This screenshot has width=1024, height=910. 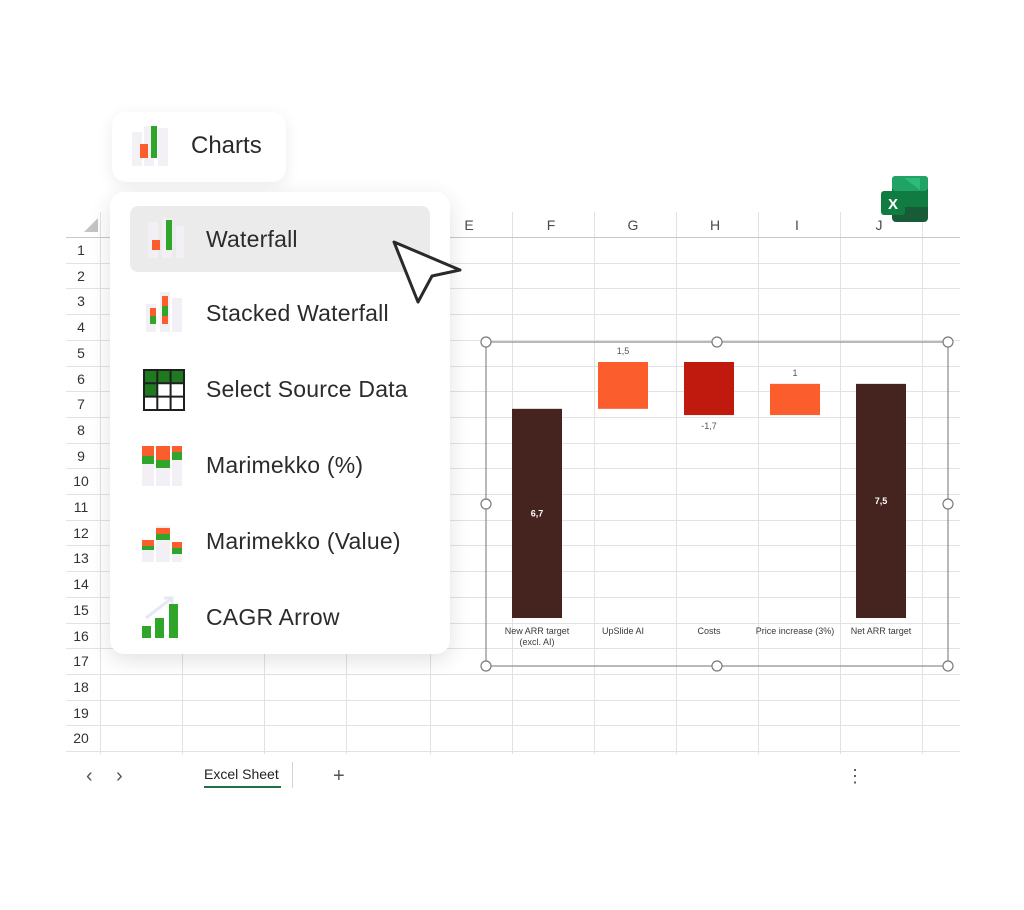 I want to click on select-all-corner, so click(x=91, y=225).